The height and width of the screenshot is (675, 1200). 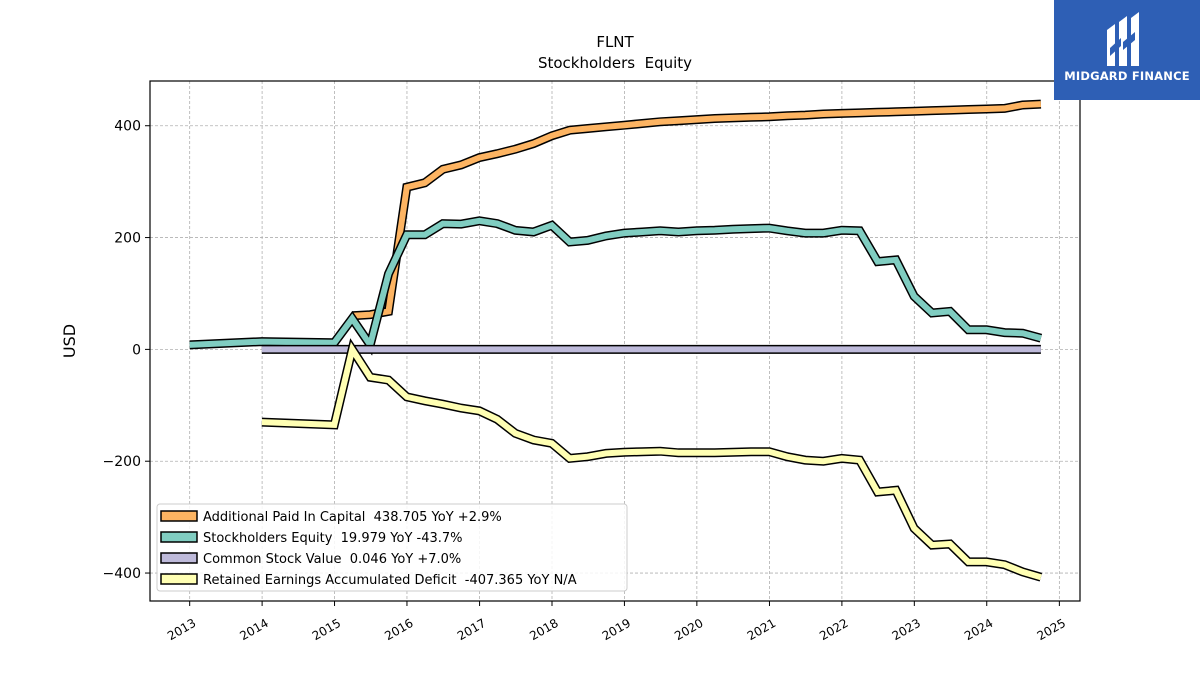 What do you see at coordinates (326, 629) in the screenshot?
I see `x-tick-label: 2015` at bounding box center [326, 629].